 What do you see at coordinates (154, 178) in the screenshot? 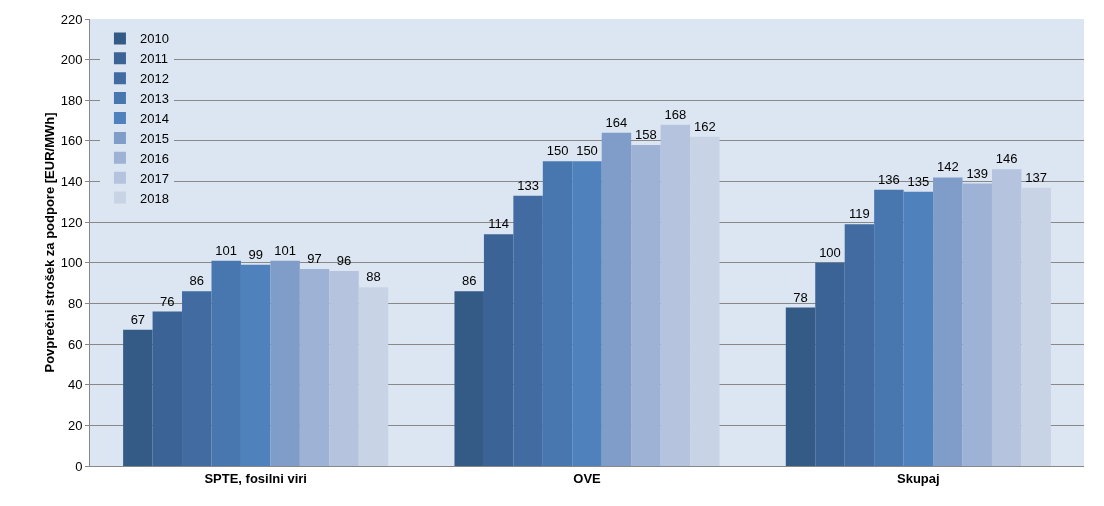
I see `legend-label: 2017` at bounding box center [154, 178].